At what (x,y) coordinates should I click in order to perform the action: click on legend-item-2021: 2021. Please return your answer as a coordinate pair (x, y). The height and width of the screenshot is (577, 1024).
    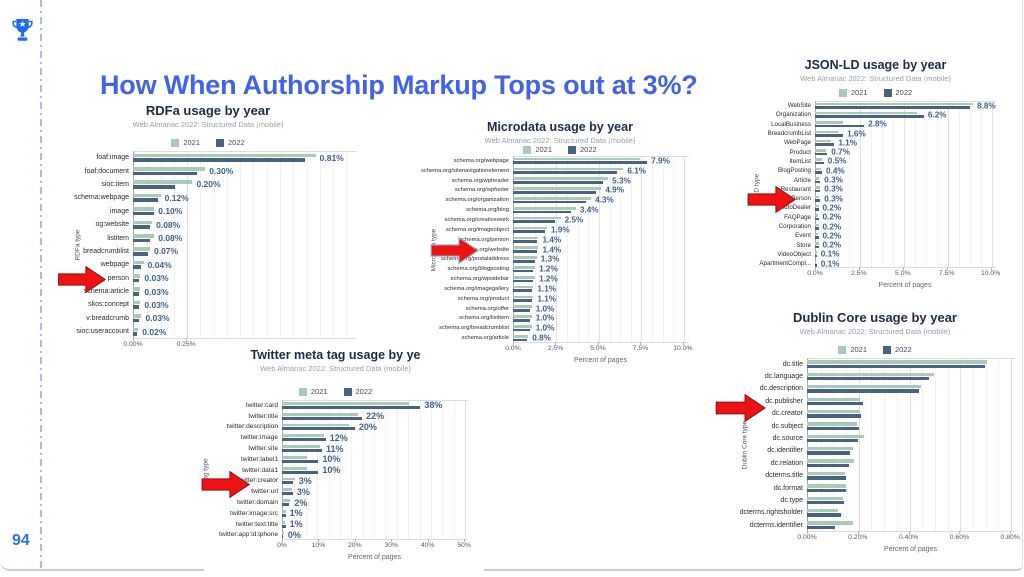
    Looking at the image, I should click on (313, 391).